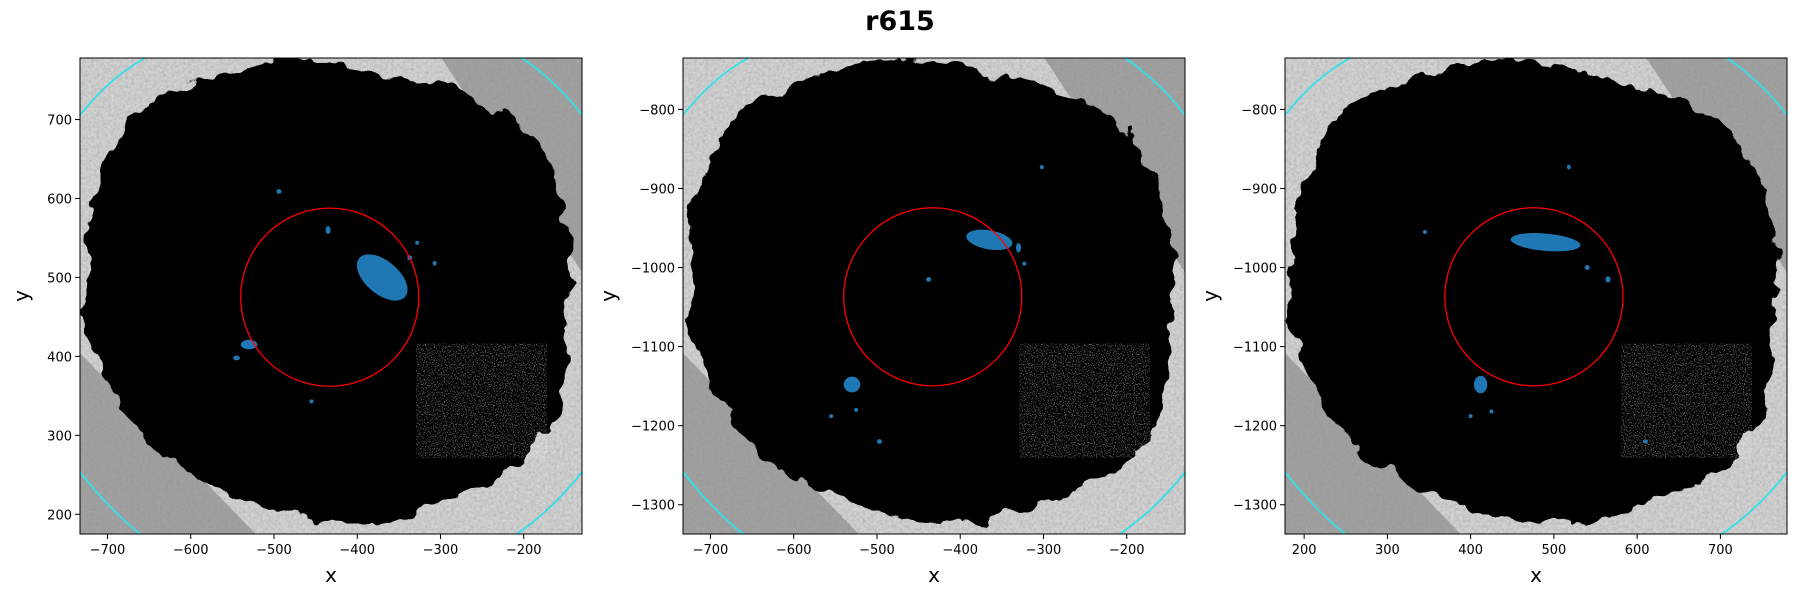  I want to click on background-band, so click(168, 443).